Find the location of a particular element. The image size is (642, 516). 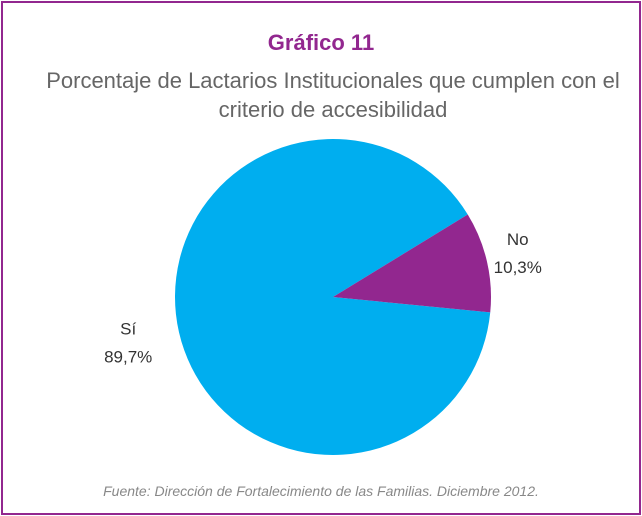

pie-slice is located at coordinates (412, 263).